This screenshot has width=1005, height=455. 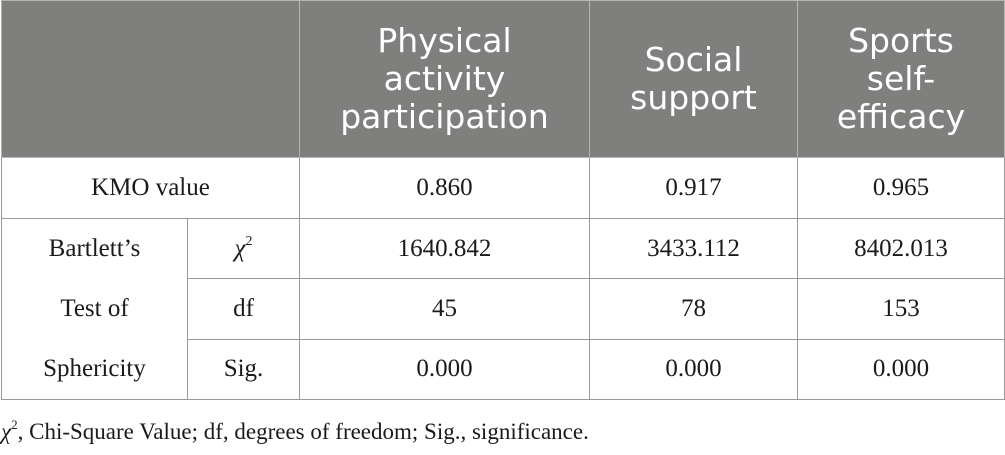 I want to click on header-line: self-, so click(x=901, y=78).